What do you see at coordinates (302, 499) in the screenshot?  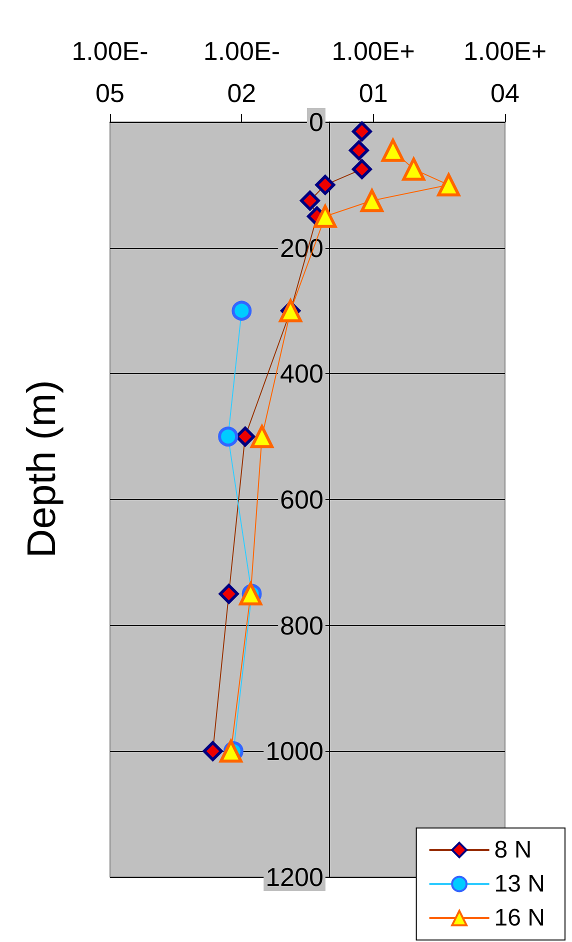 I see `y-tick-label: 600` at bounding box center [302, 499].